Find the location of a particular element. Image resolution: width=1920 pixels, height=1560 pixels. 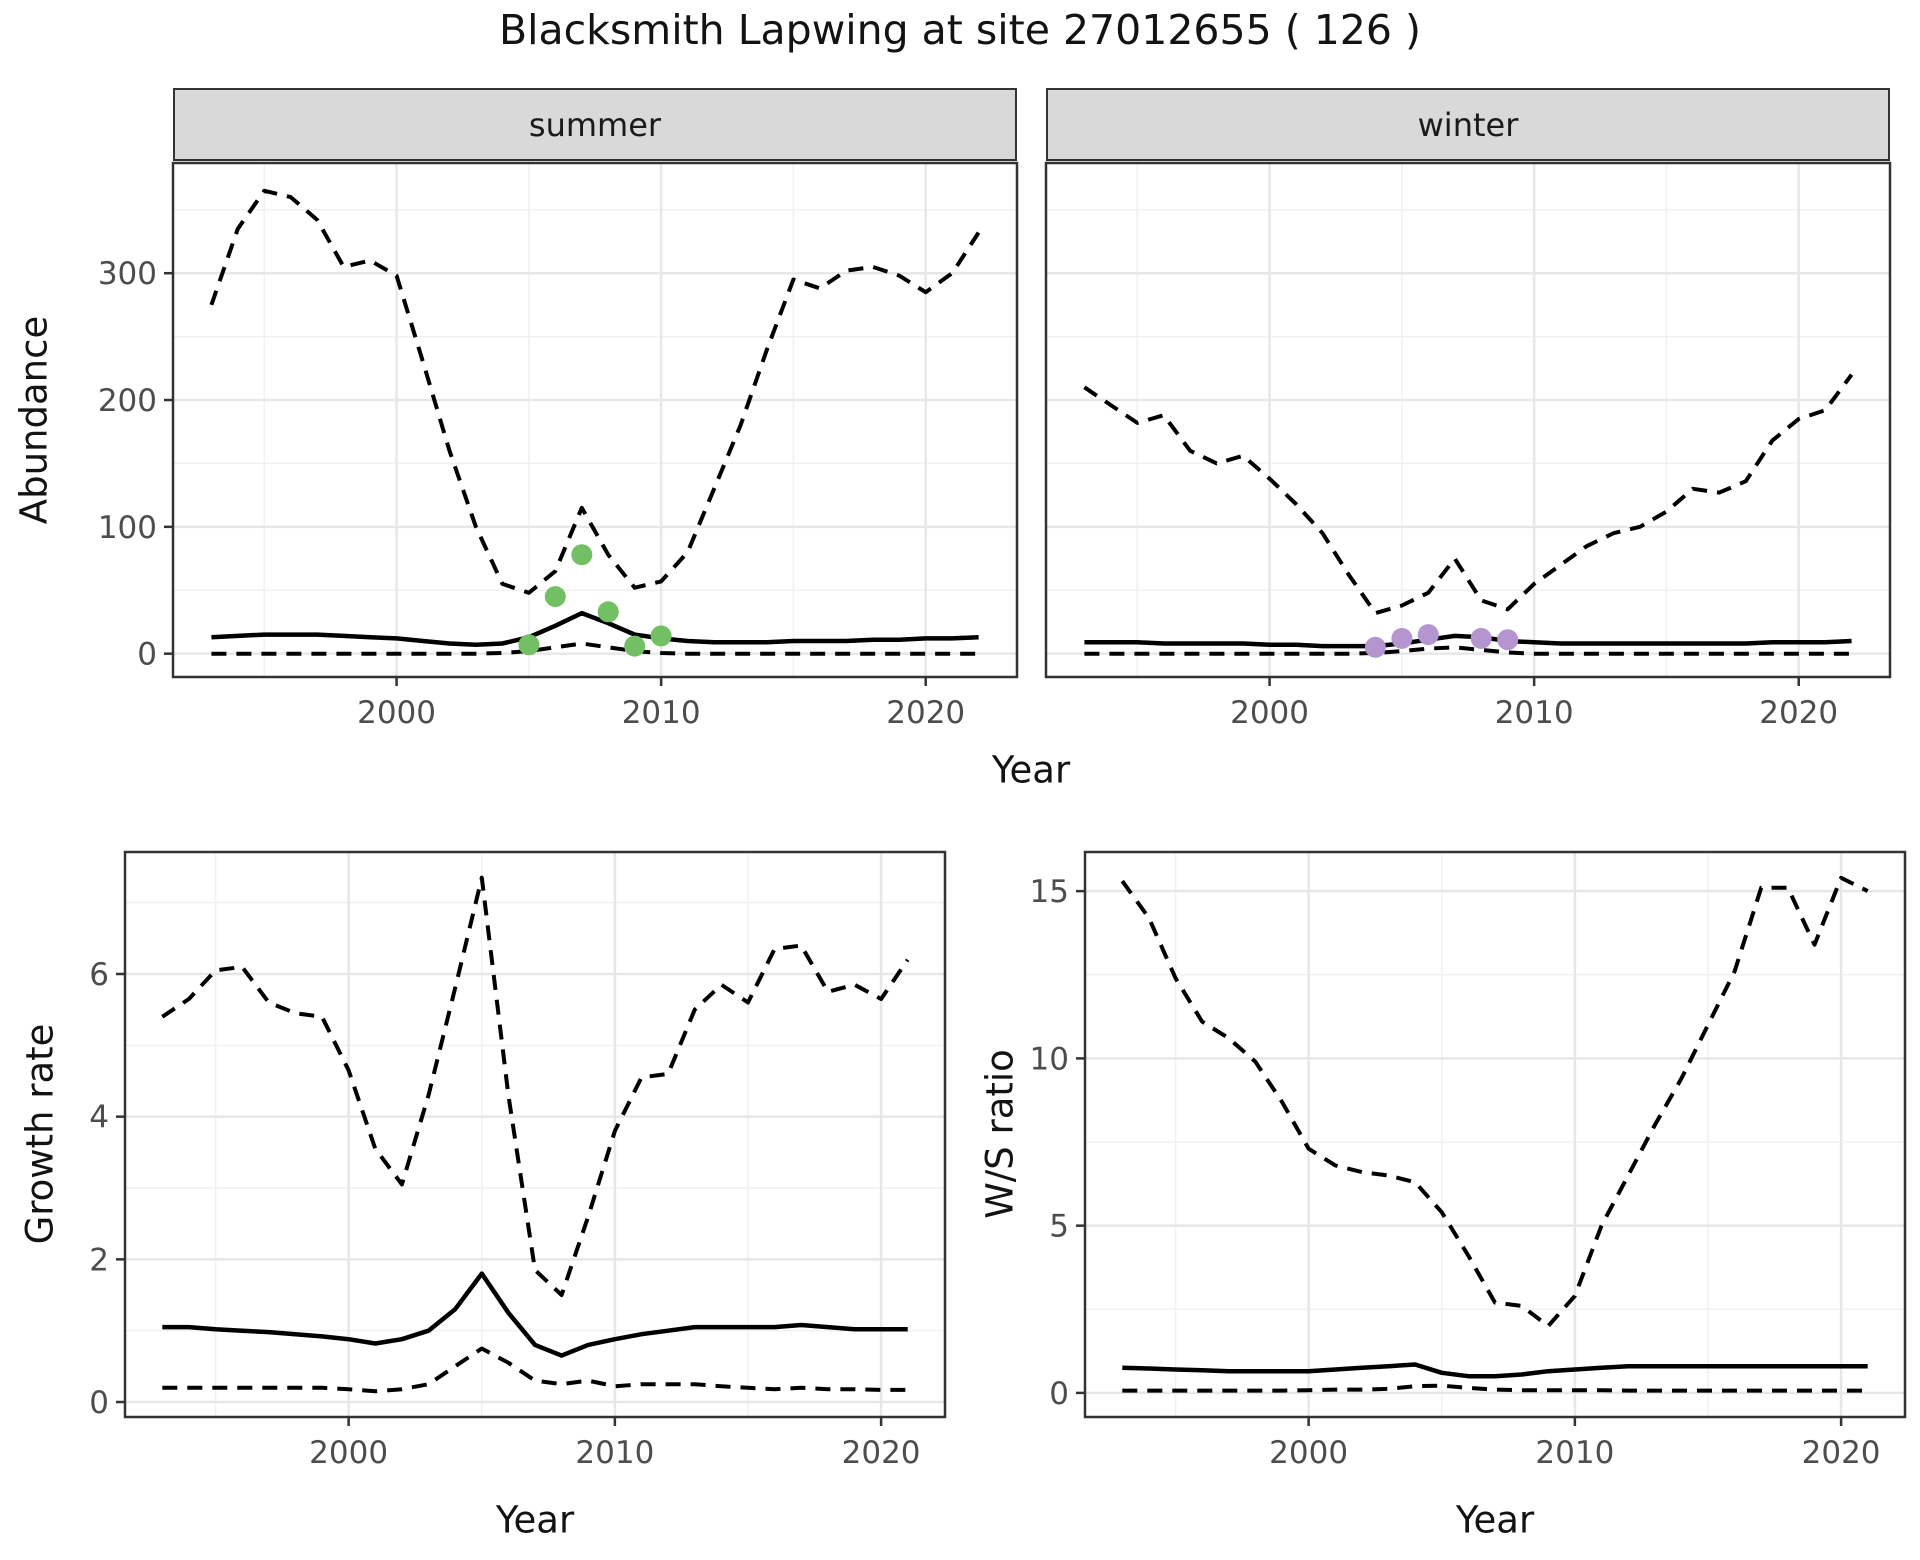

y-tick-label: 4 is located at coordinates (99, 1118).